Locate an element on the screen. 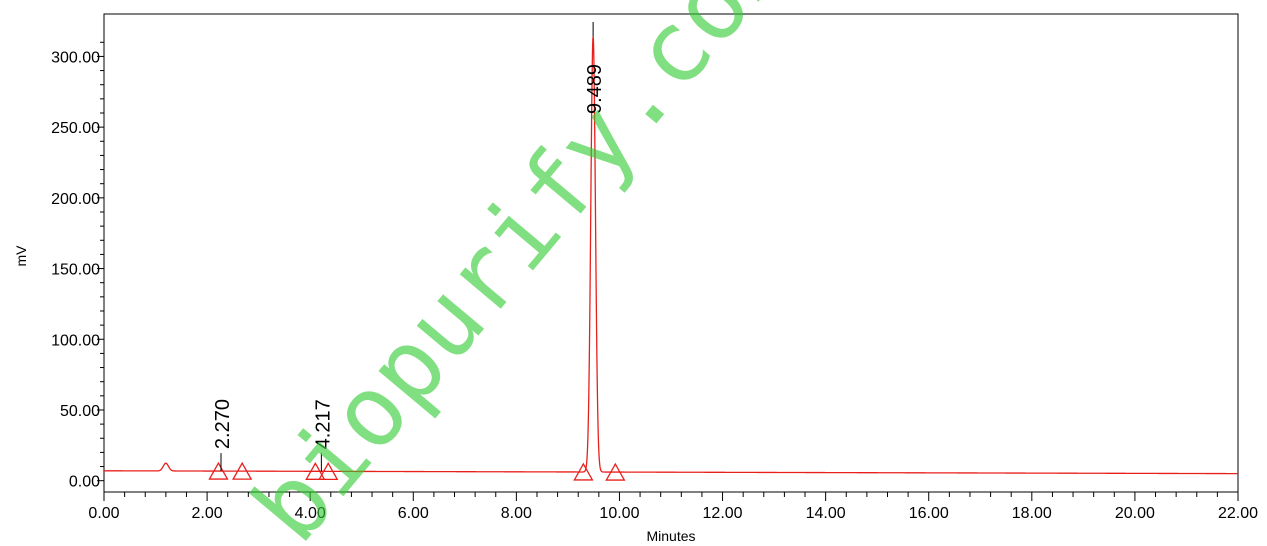 Image resolution: width=1267 pixels, height=546 pixels. y-tick-label: 100.00 is located at coordinates (75, 340).